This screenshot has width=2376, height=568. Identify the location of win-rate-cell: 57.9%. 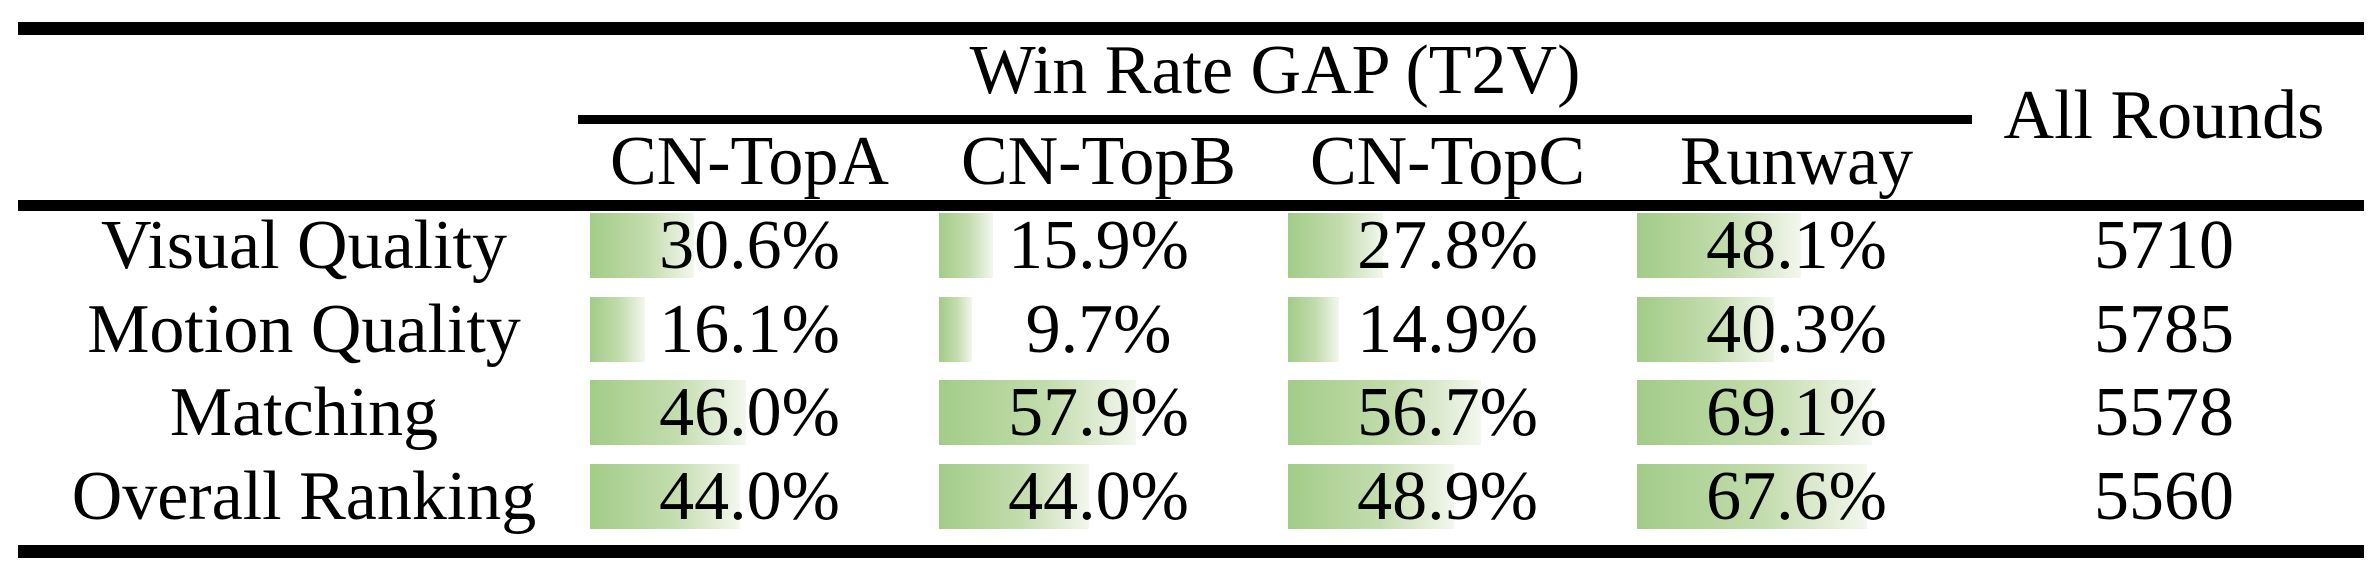
(1098, 419).